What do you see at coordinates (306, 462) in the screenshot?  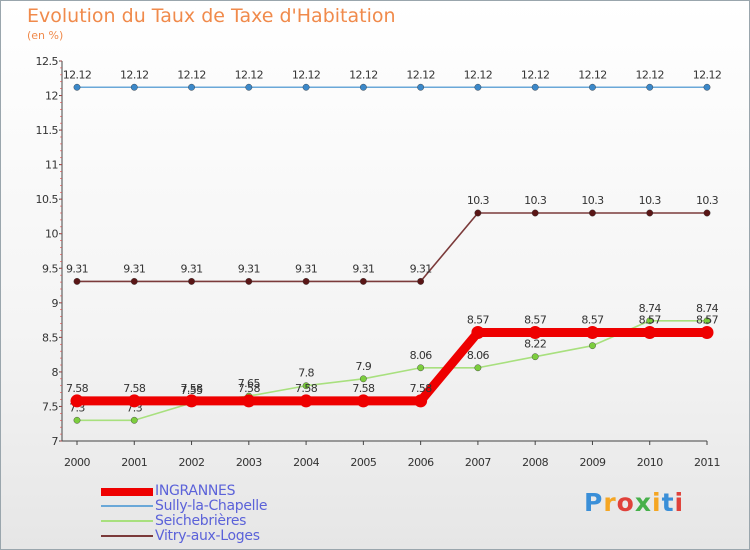 I see `x-tick-label: 2004` at bounding box center [306, 462].